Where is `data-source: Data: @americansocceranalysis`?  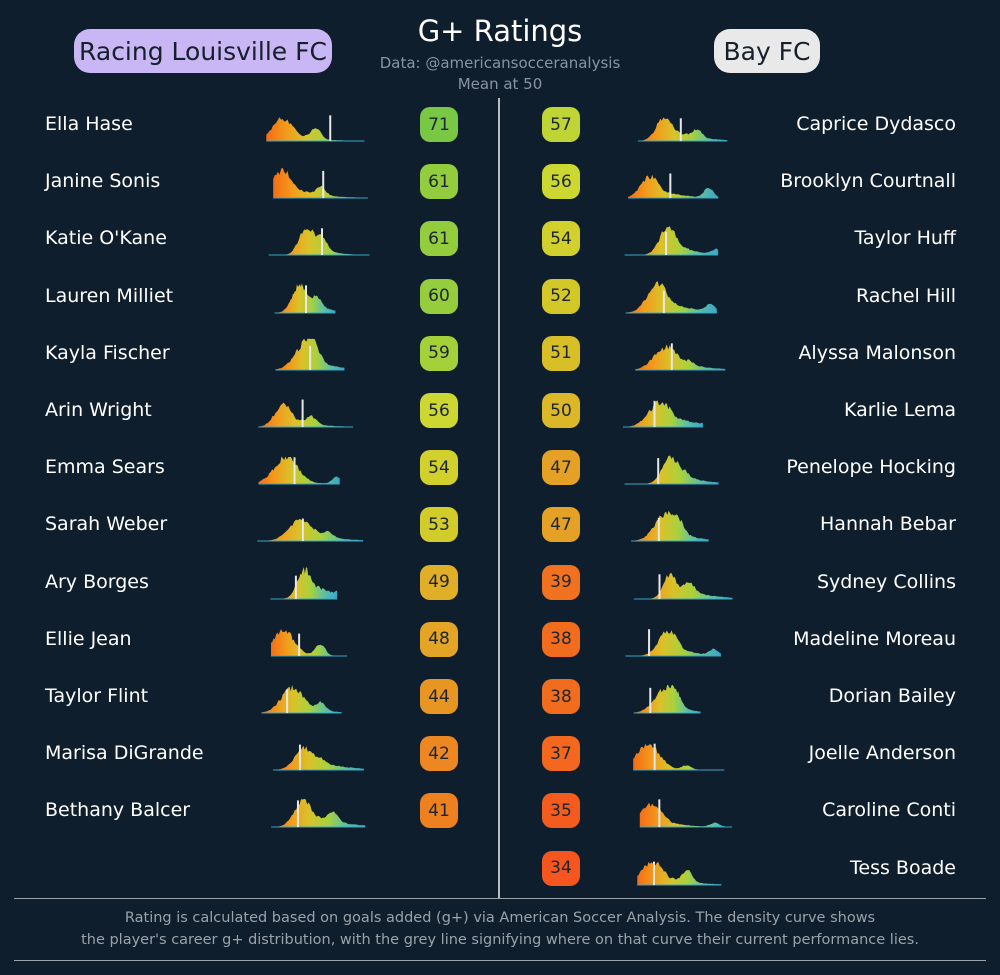
data-source: Data: @americansocceranalysis is located at coordinates (500, 63).